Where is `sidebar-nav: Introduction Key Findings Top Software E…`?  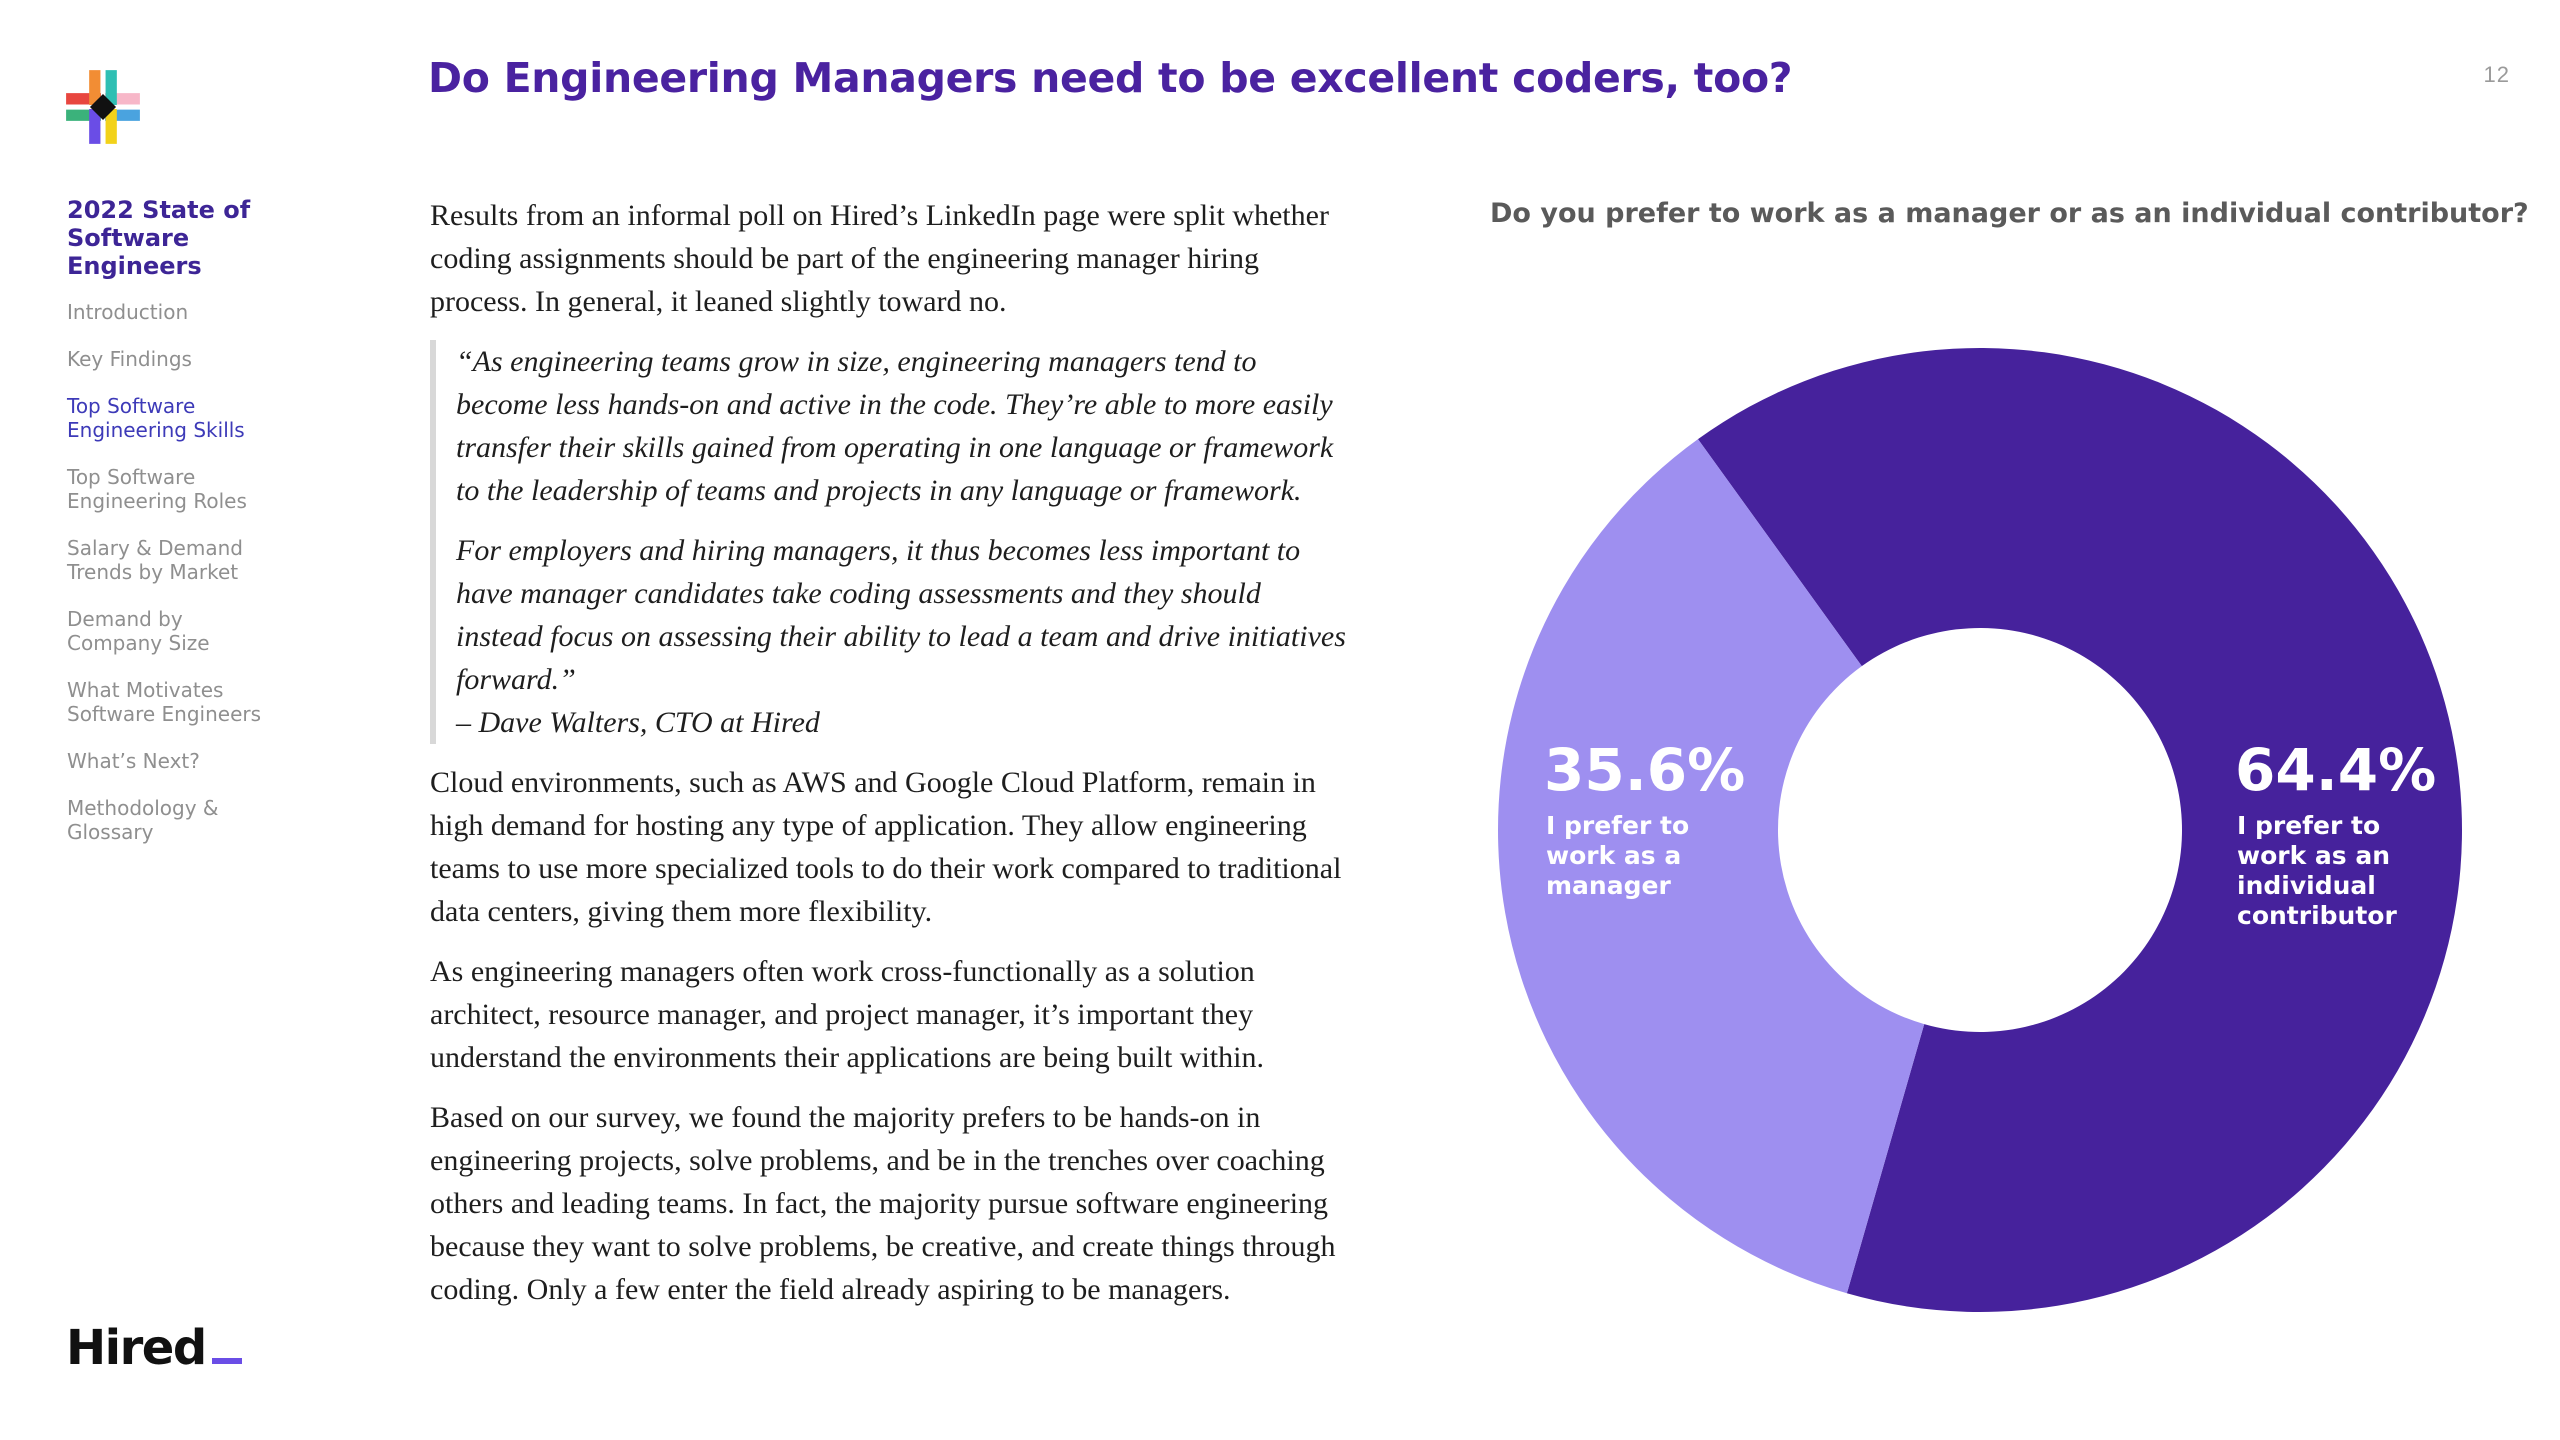 sidebar-nav: Introduction Key Findings Top Software E… is located at coordinates (187, 572).